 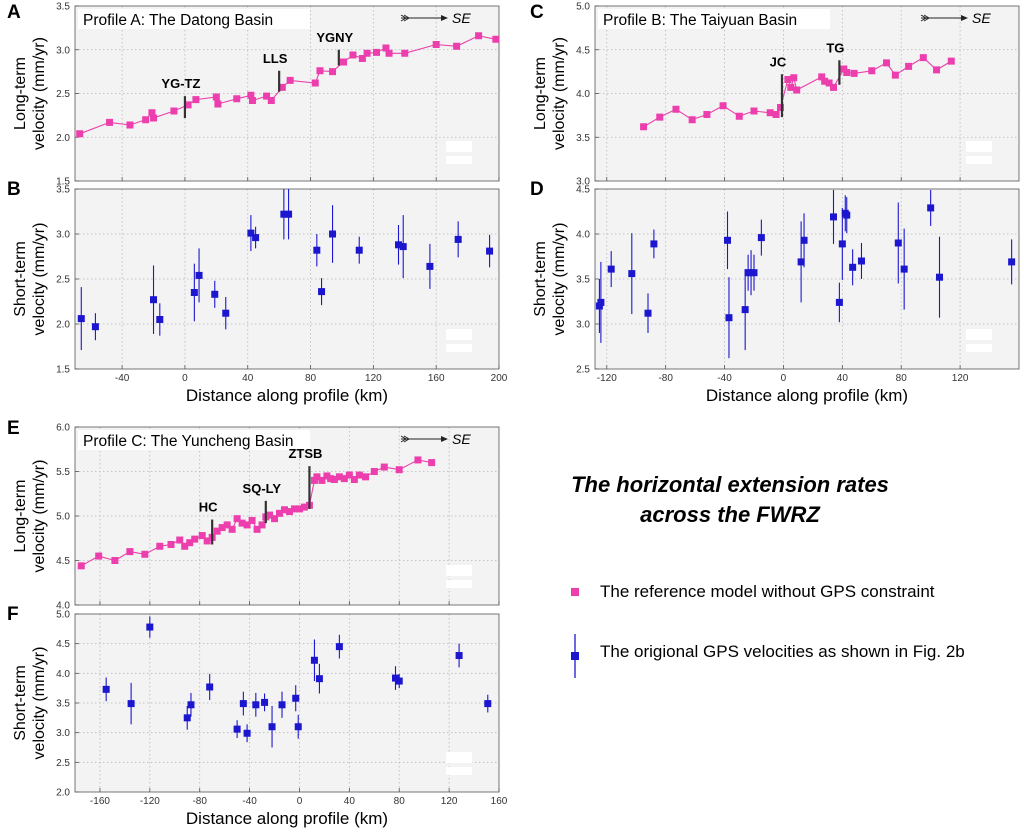 What do you see at coordinates (13, 428) in the screenshot?
I see `panel-letter-e: E` at bounding box center [13, 428].